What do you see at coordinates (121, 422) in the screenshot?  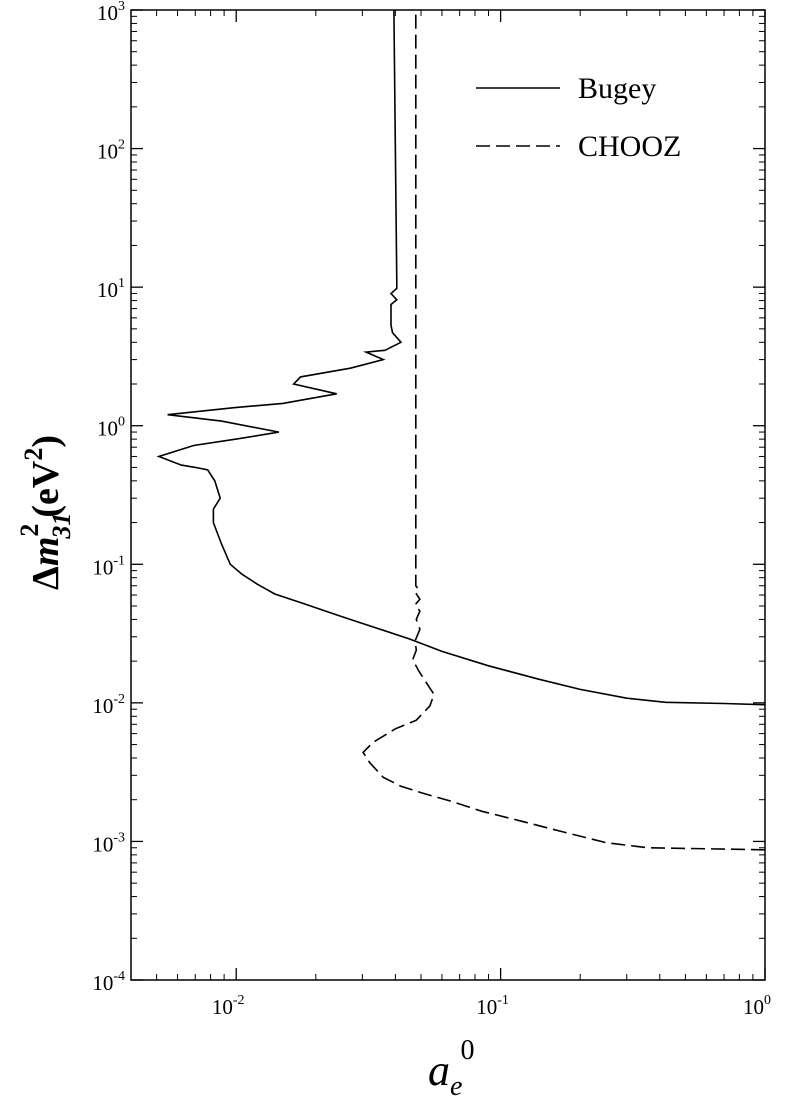 I see `y-tick-exponent: 0` at bounding box center [121, 422].